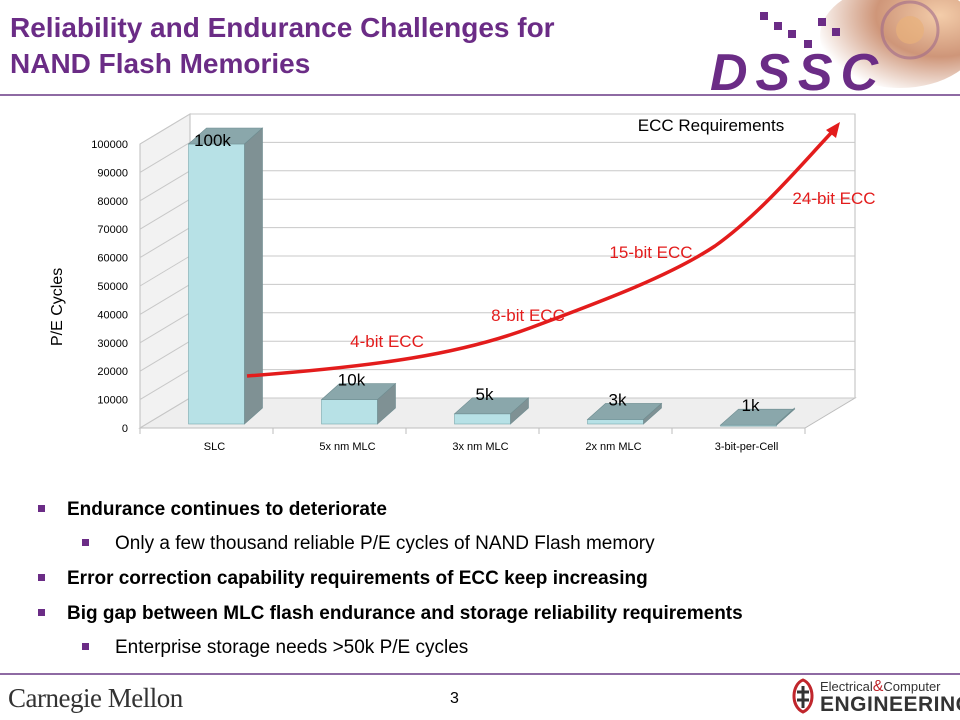  What do you see at coordinates (352, 380) in the screenshot?
I see `bar-data-label: 10k` at bounding box center [352, 380].